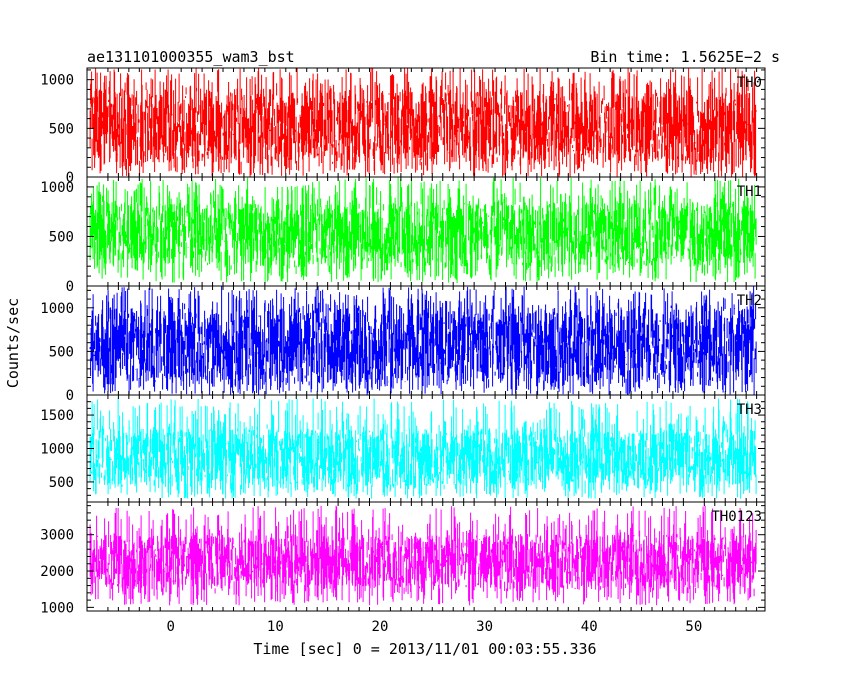  What do you see at coordinates (749, 83) in the screenshot?
I see `panel-label: TH0` at bounding box center [749, 83].